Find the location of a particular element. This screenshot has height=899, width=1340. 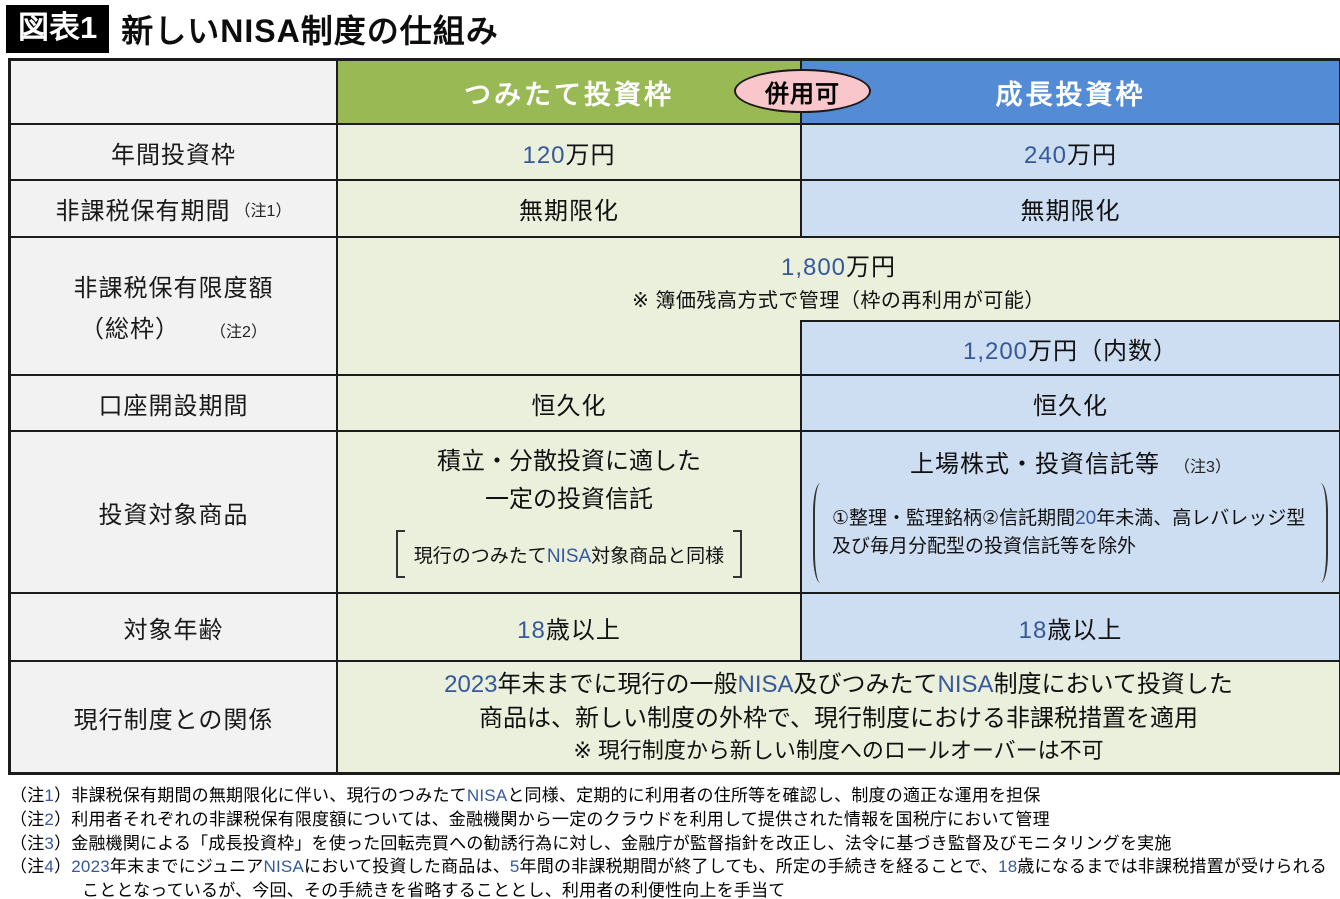

account-tsumitate-value: 恒久化 is located at coordinates (569, 406).